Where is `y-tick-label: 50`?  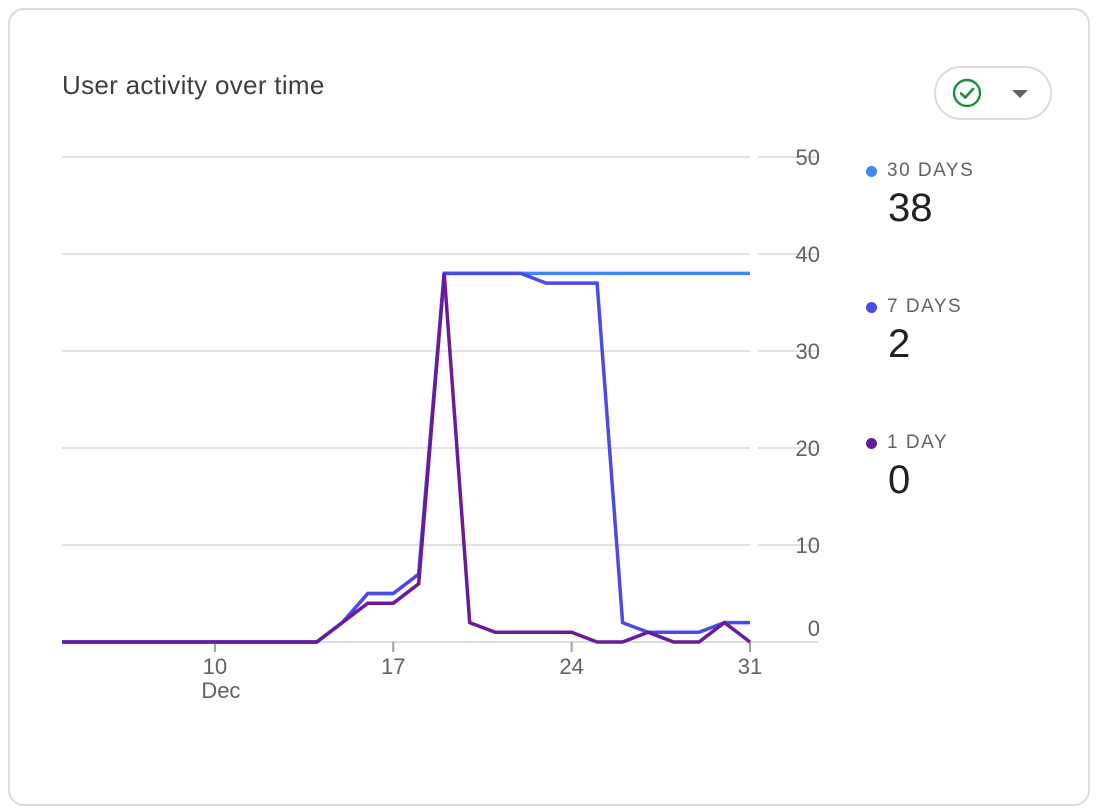 y-tick-label: 50 is located at coordinates (808, 157).